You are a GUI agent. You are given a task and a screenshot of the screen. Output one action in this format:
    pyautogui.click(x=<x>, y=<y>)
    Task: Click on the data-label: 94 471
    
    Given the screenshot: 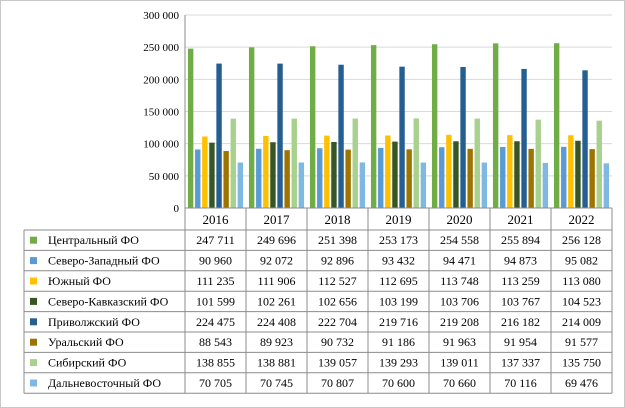 What is the action you would take?
    pyautogui.click(x=459, y=261)
    